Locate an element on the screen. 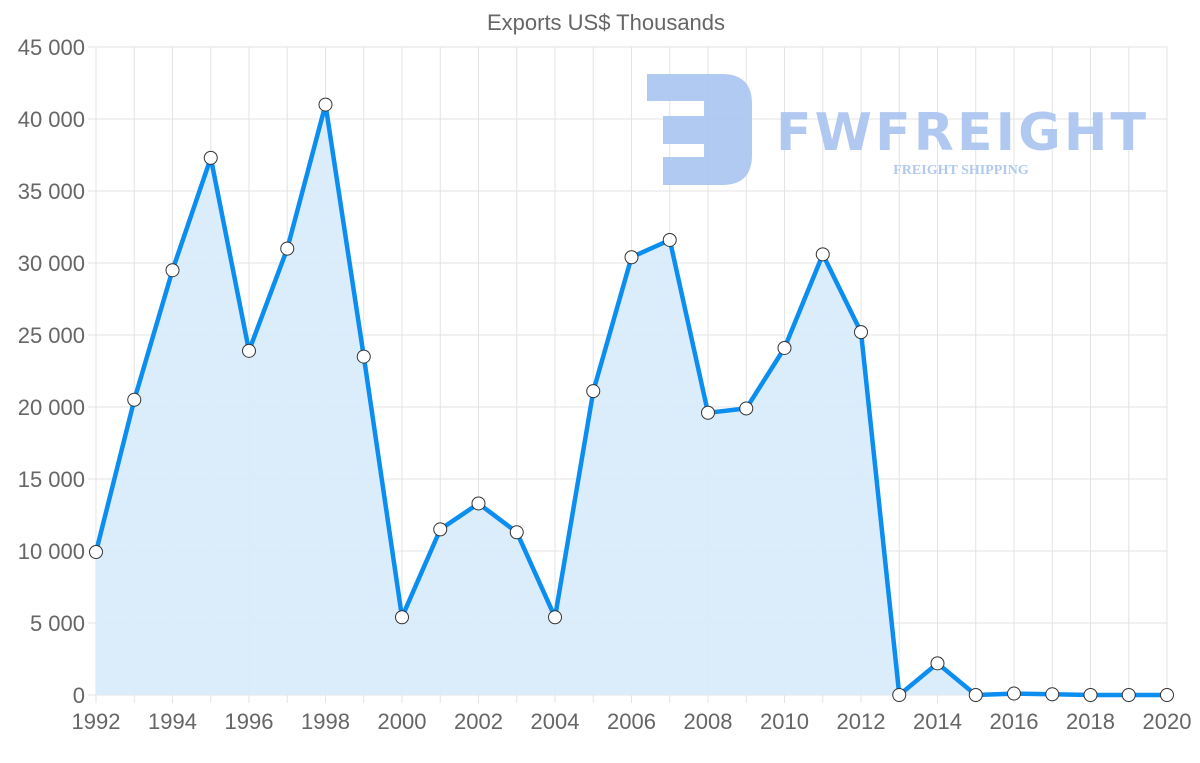 This screenshot has height=763, width=1200. watermark-brand: FWFREIGHT is located at coordinates (961, 133).